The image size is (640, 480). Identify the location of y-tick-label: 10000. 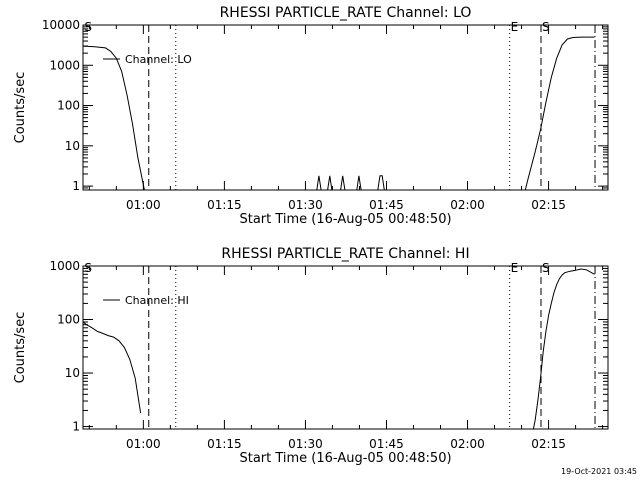
(61, 25).